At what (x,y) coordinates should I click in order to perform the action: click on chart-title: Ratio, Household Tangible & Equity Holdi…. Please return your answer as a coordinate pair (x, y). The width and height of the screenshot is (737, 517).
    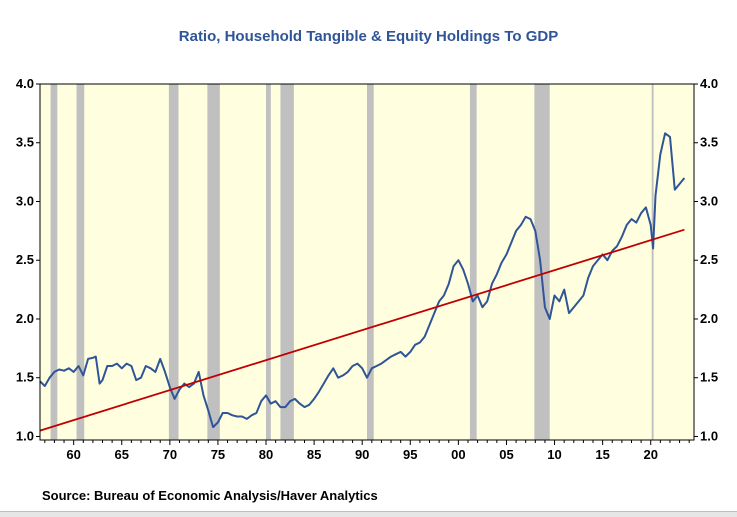
    Looking at the image, I should click on (368, 36).